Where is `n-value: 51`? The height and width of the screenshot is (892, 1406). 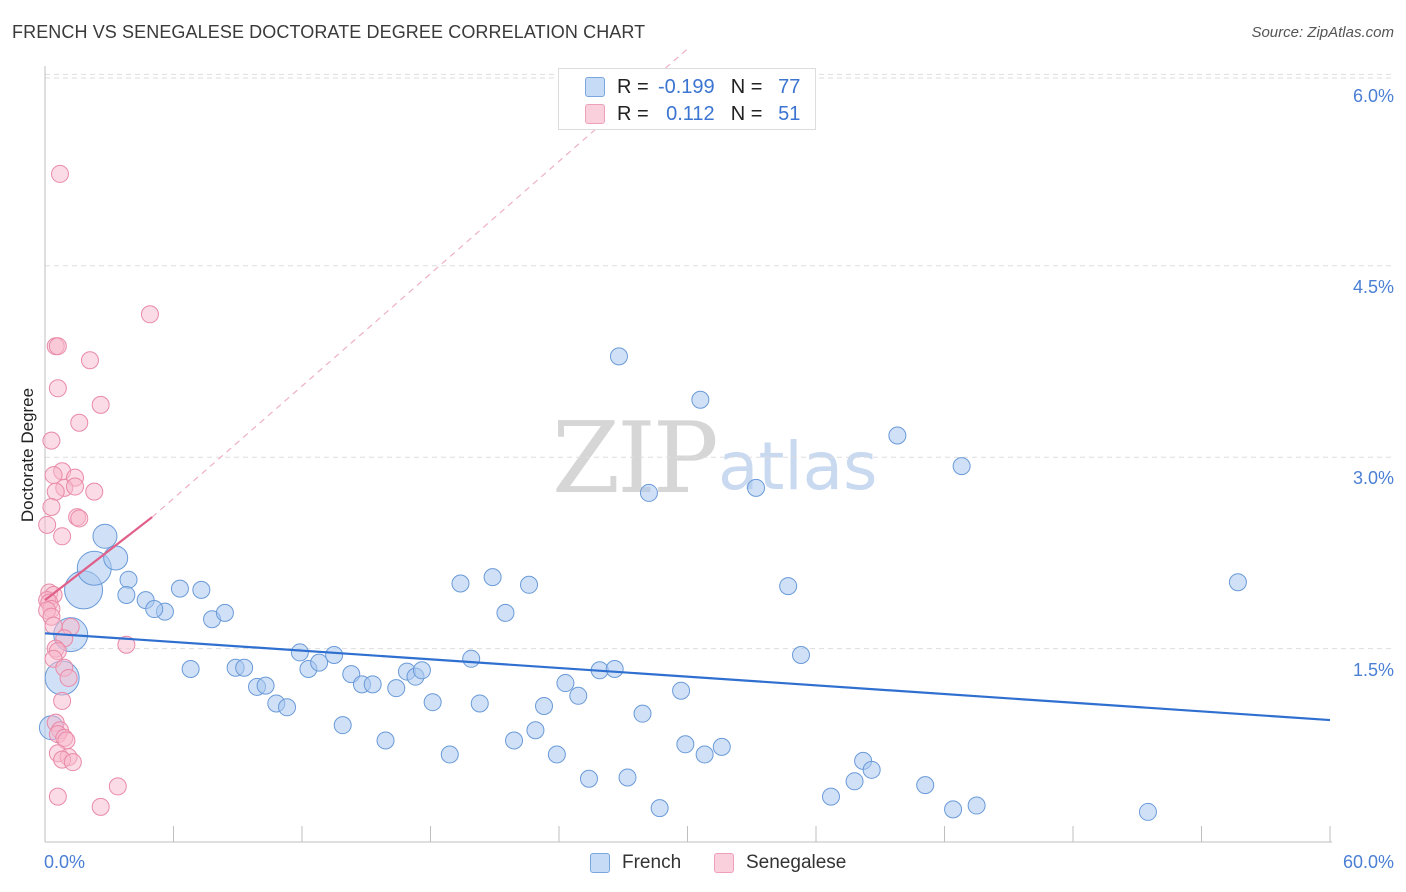 n-value: 51 is located at coordinates (789, 113).